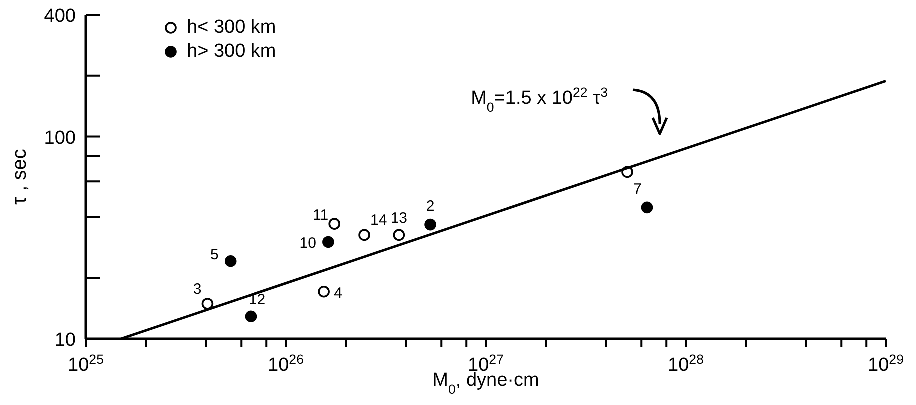 This screenshot has width=916, height=405. Describe the element at coordinates (308, 243) in the screenshot. I see `annotation: 10` at that location.